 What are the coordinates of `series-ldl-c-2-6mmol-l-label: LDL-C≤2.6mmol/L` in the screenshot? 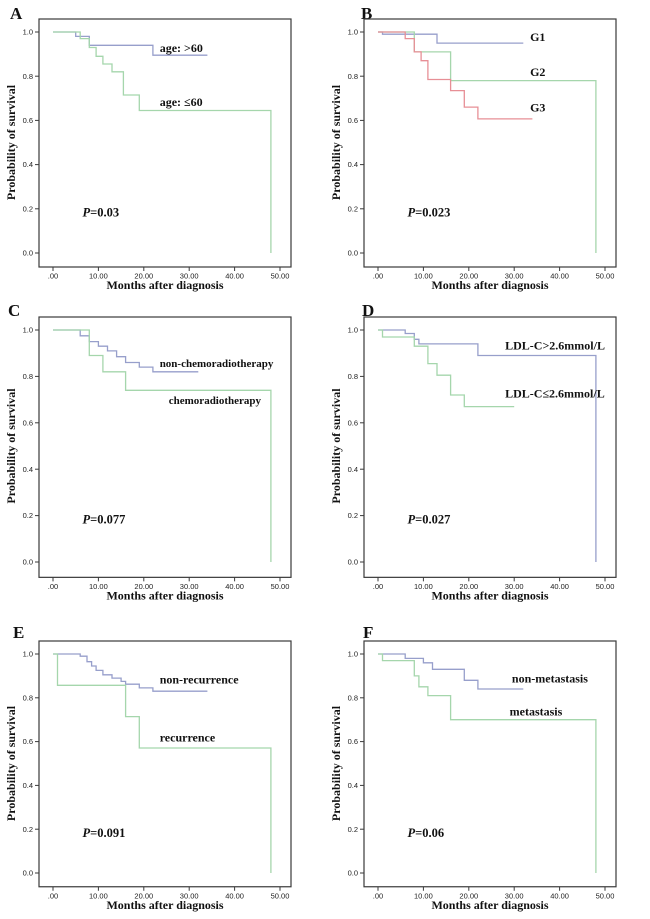 It's located at (555, 393).